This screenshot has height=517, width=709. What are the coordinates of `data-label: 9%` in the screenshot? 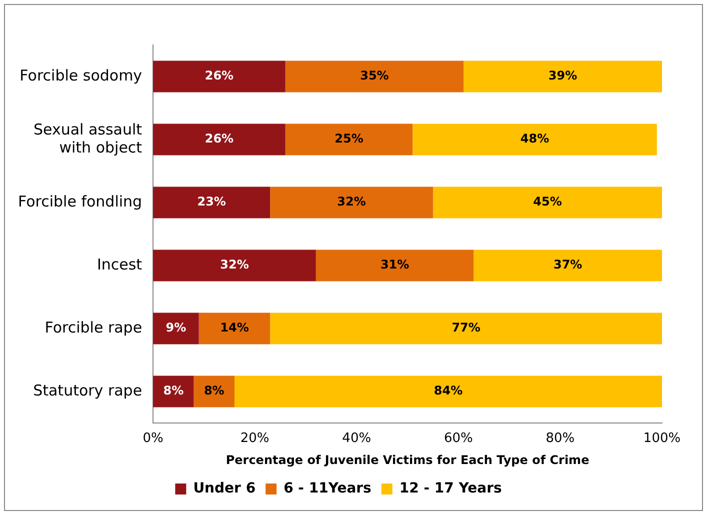 It's located at (176, 327).